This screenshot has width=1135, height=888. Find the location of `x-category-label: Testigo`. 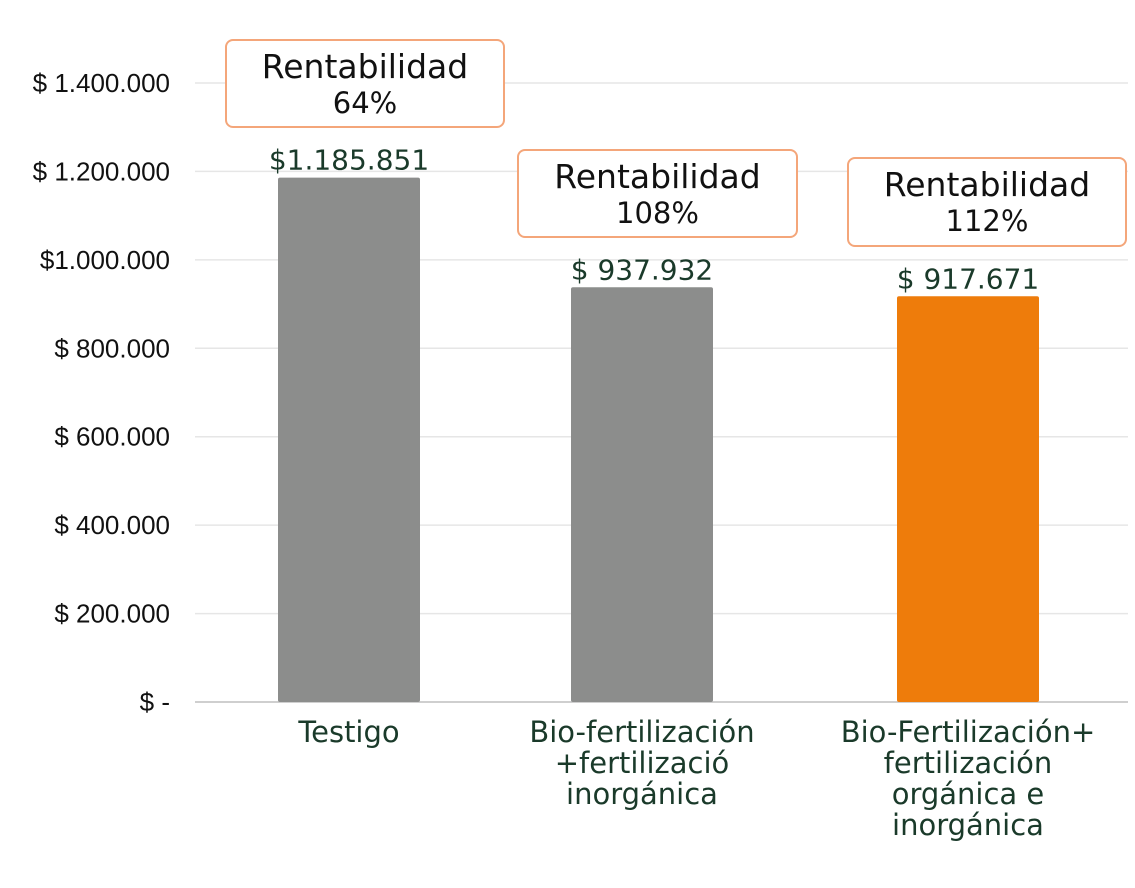

x-category-label: Testigo is located at coordinates (348, 732).